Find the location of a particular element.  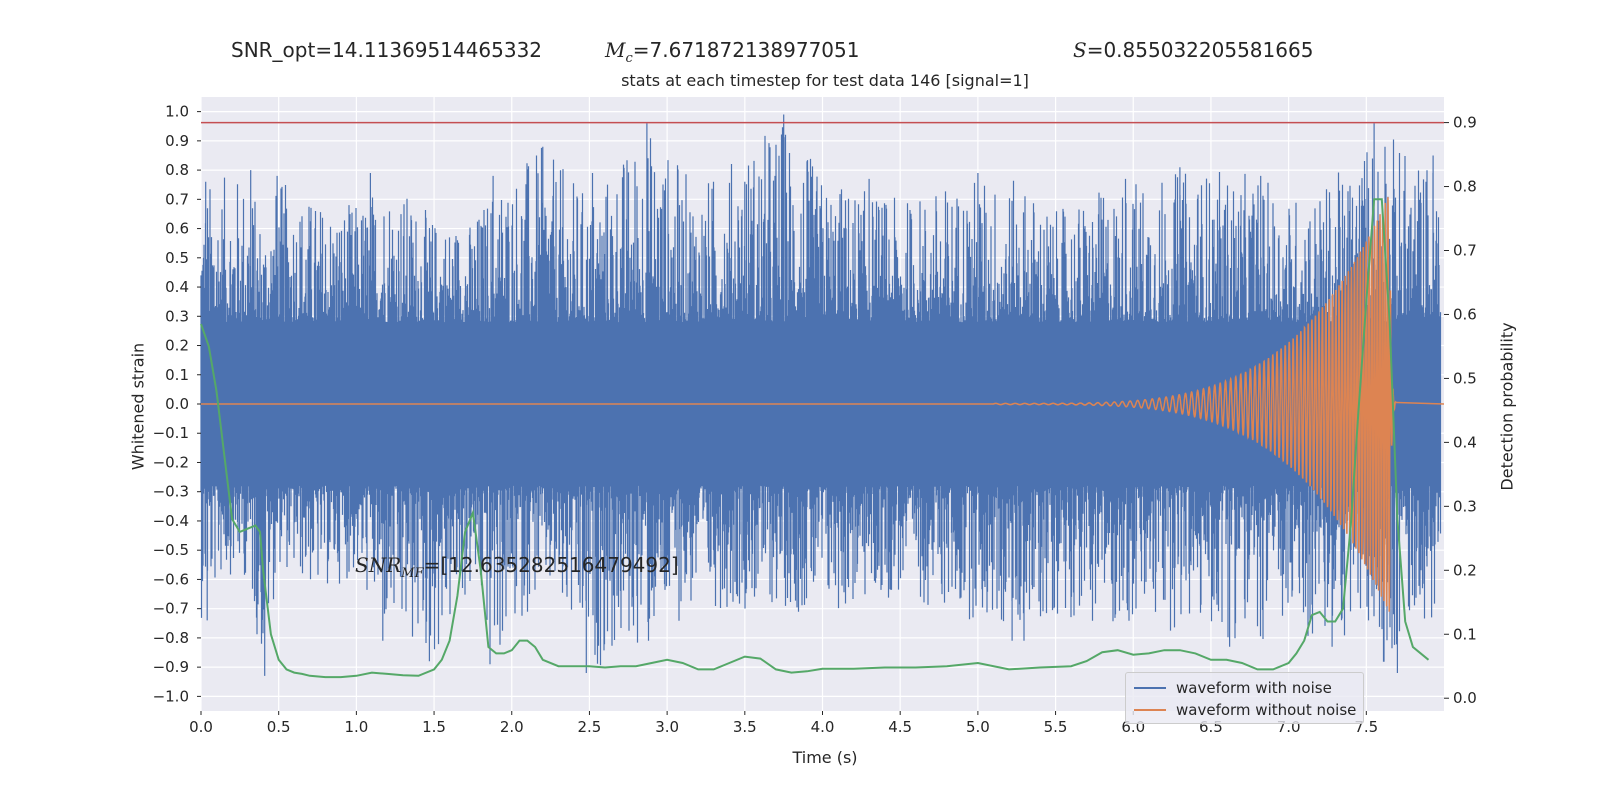

chirp-mass-subscript: c is located at coordinates (629, 58).